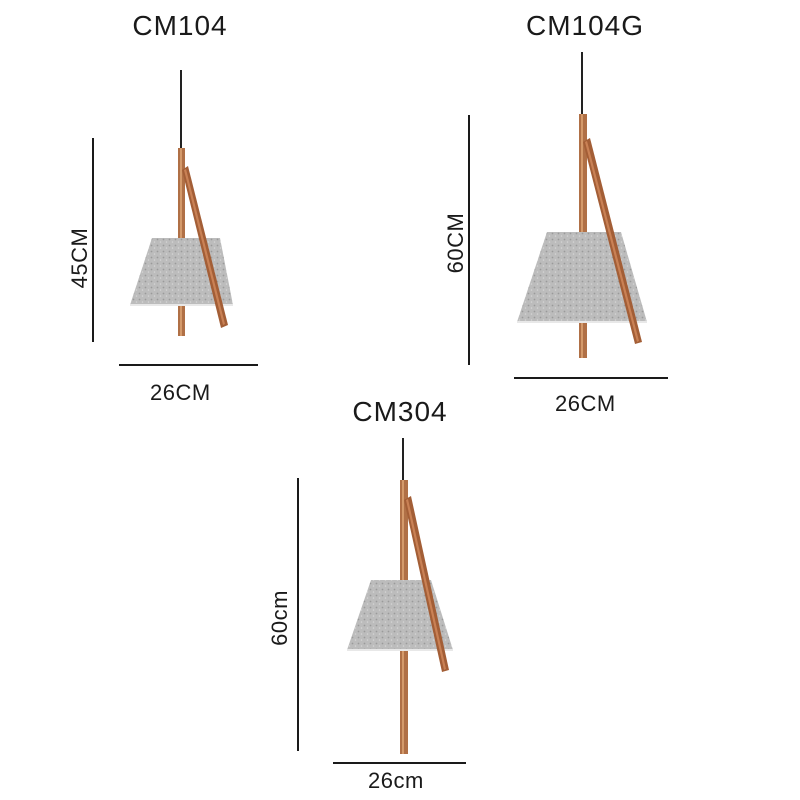 The width and height of the screenshot is (800, 800). I want to click on height-label: 60CM, so click(455, 243).